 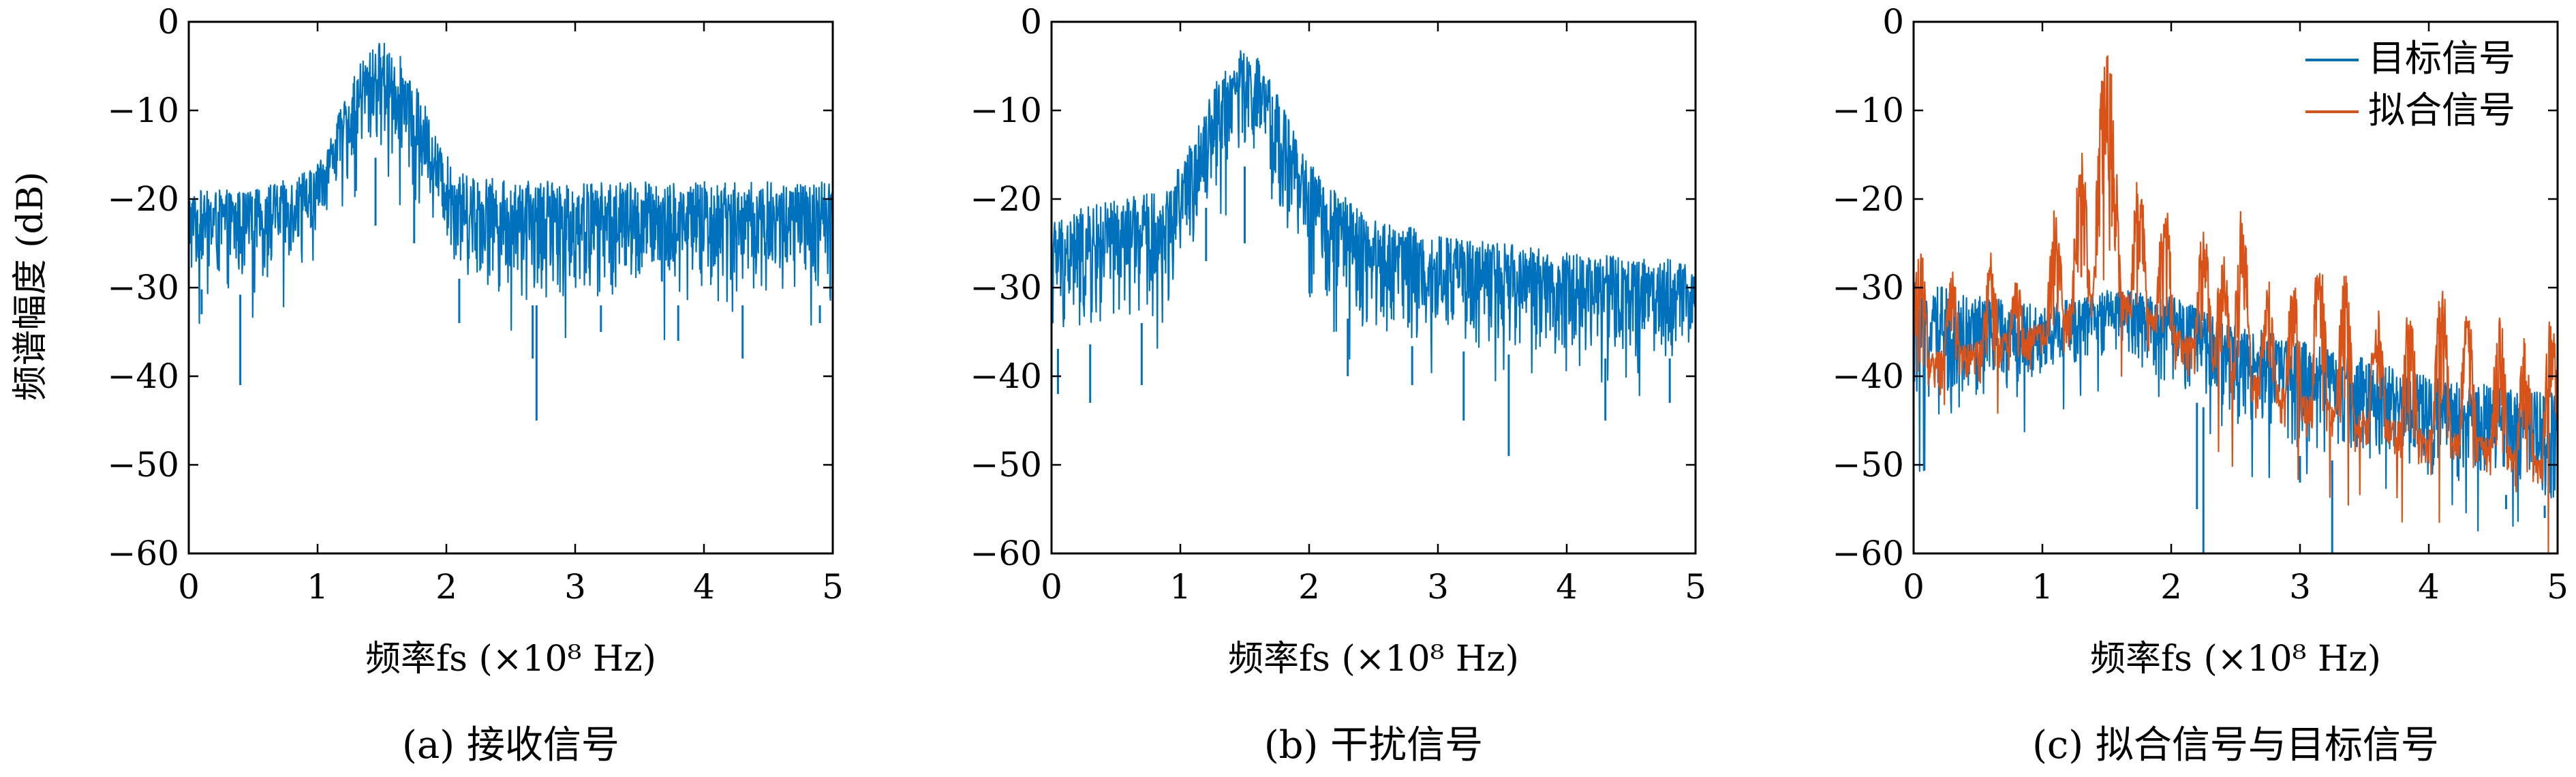 I want to click on figure-ylabel: 频谱幅度 (dB), so click(x=30, y=286).